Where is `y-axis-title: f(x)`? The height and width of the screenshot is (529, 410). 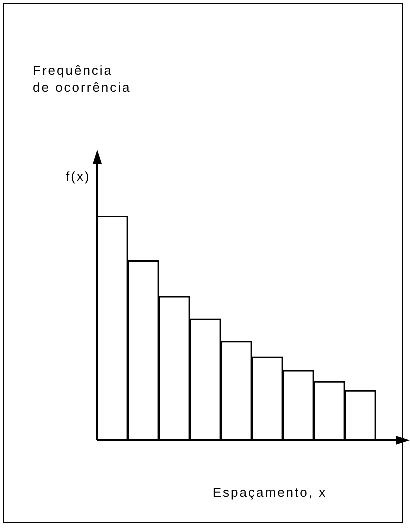
y-axis-title: f(x) is located at coordinates (78, 176).